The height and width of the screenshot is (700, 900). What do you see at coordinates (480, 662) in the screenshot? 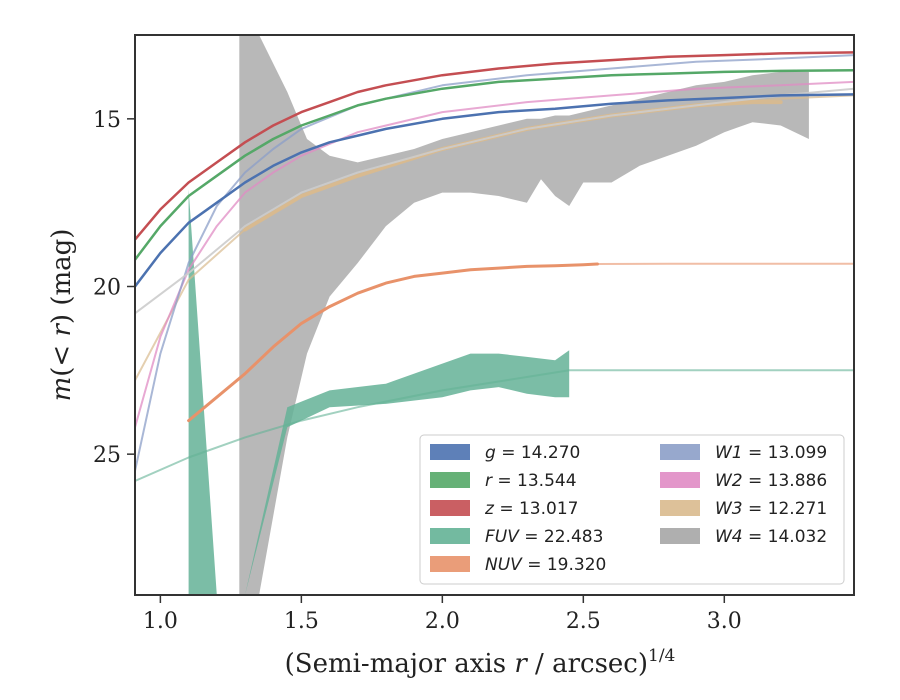
I see `x-axis-label: (Semi-major axis r / arcsec)1/4` at bounding box center [480, 662].